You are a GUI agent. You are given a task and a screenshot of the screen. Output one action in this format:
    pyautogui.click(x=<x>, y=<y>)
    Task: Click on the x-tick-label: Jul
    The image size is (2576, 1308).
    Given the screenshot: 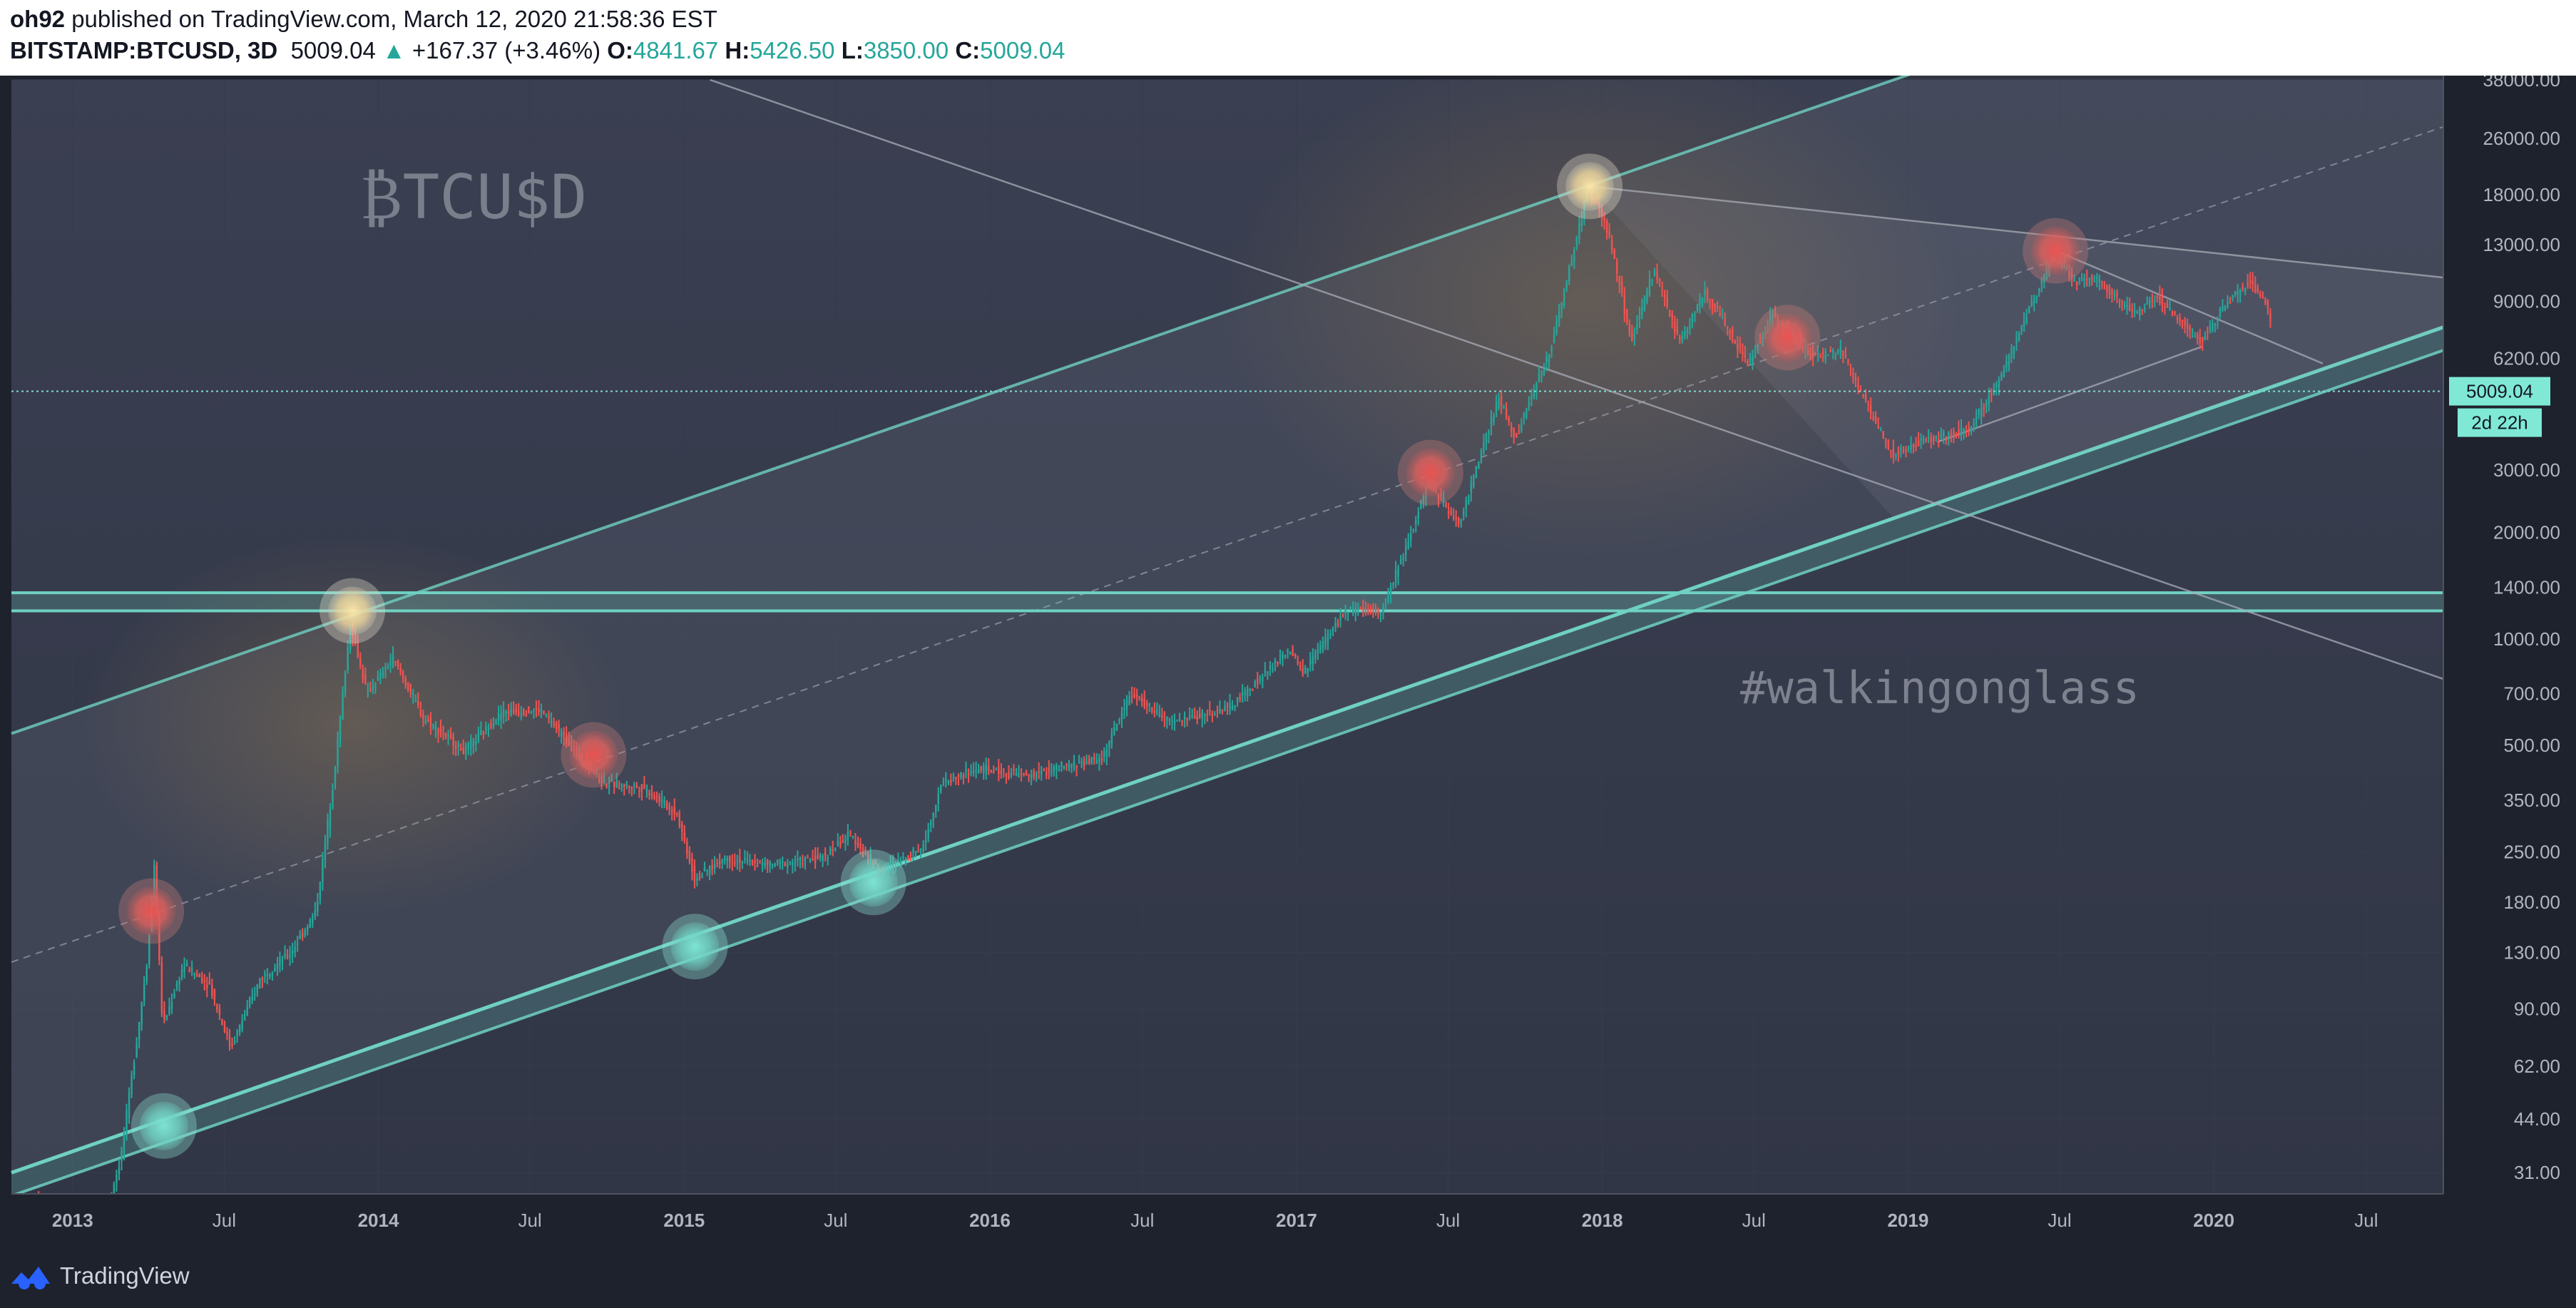 What is the action you would take?
    pyautogui.click(x=835, y=1220)
    